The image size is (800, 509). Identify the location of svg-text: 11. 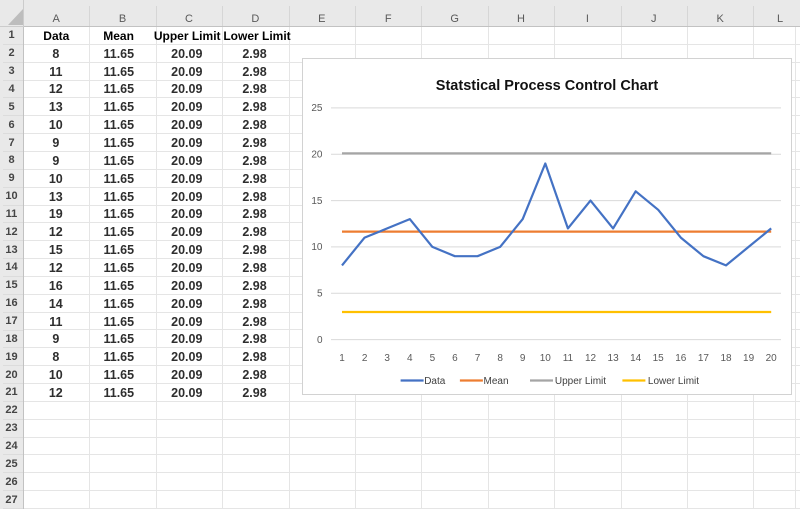
(568, 358).